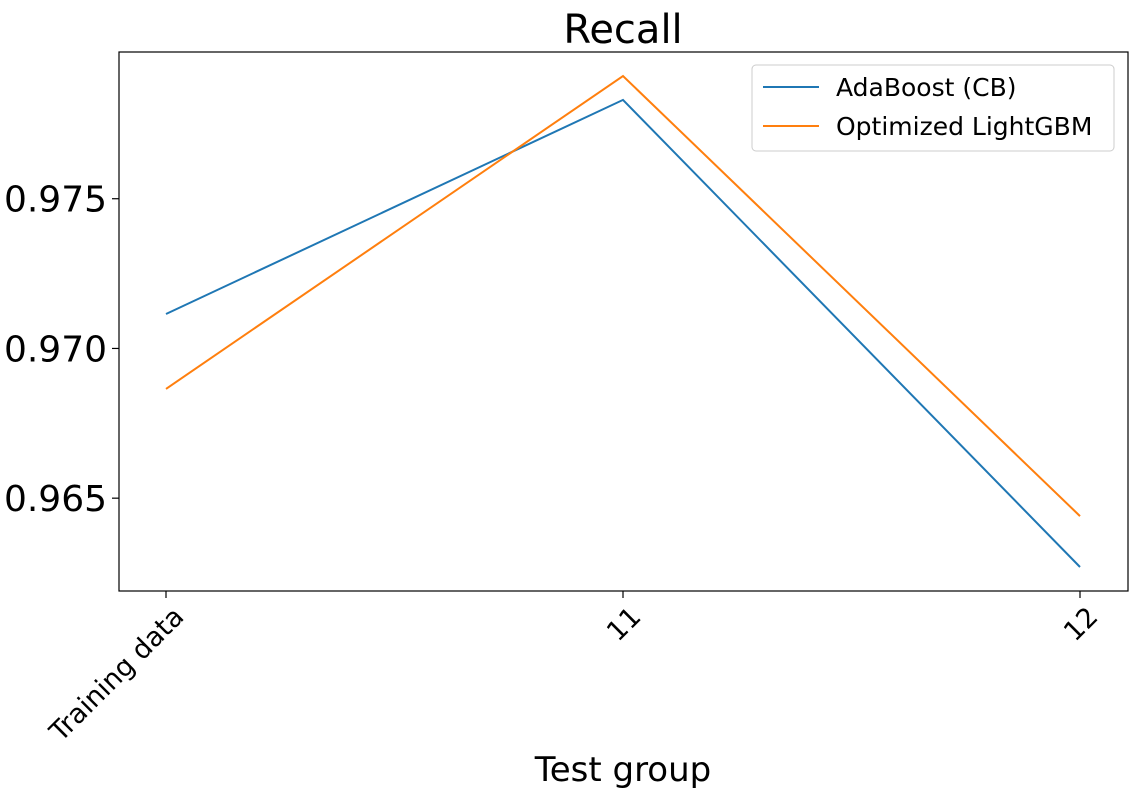 The height and width of the screenshot is (798, 1136). Describe the element at coordinates (55, 499) in the screenshot. I see `y-tick-label: 0.965` at that location.